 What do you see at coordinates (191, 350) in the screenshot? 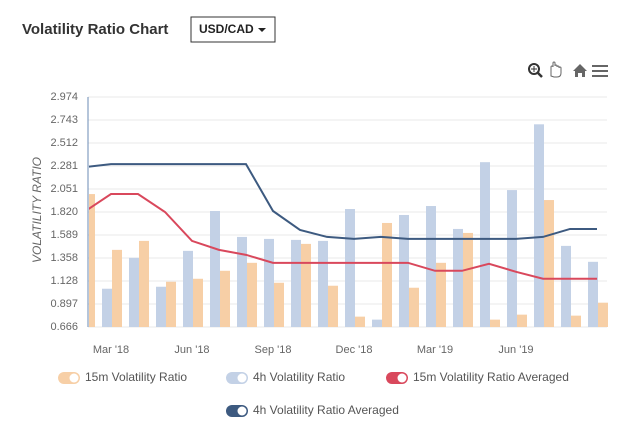
I see `x-tick-label: Jun '18` at bounding box center [191, 350].